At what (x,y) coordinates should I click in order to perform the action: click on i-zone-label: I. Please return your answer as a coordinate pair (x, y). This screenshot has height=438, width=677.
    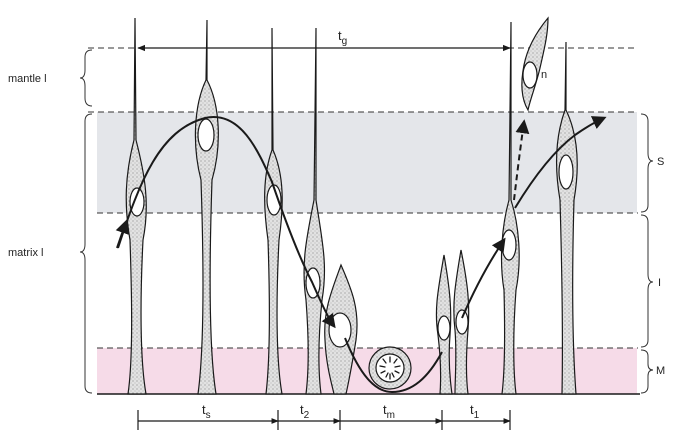
    Looking at the image, I should click on (659, 283).